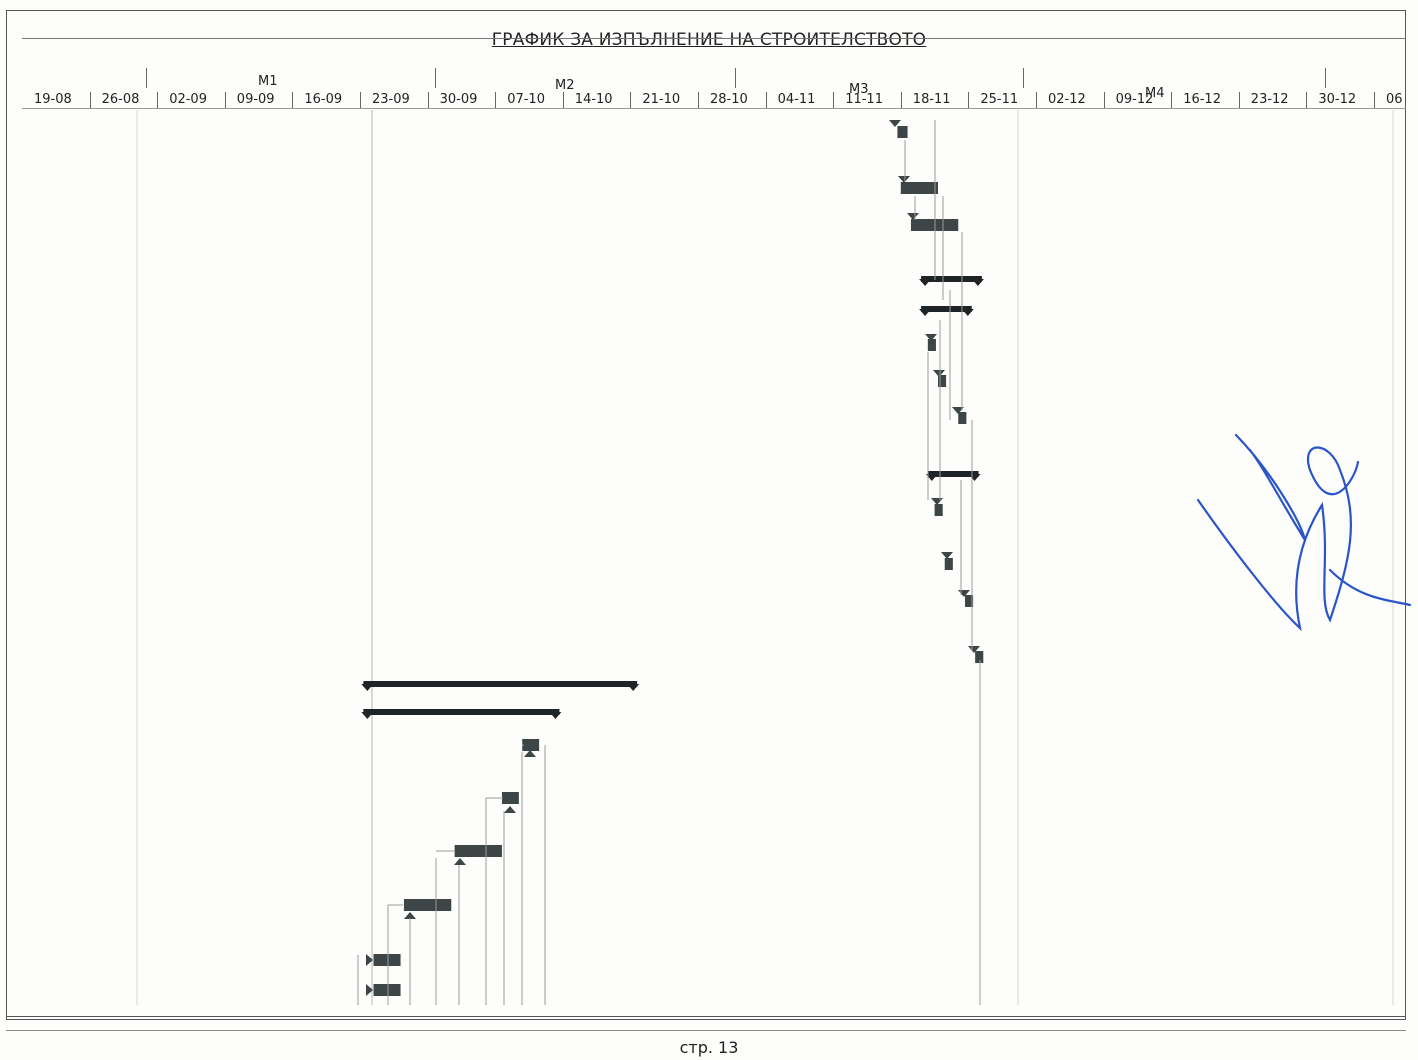 The image size is (1418, 1060). I want to click on week-label: 06, so click(1394, 99).